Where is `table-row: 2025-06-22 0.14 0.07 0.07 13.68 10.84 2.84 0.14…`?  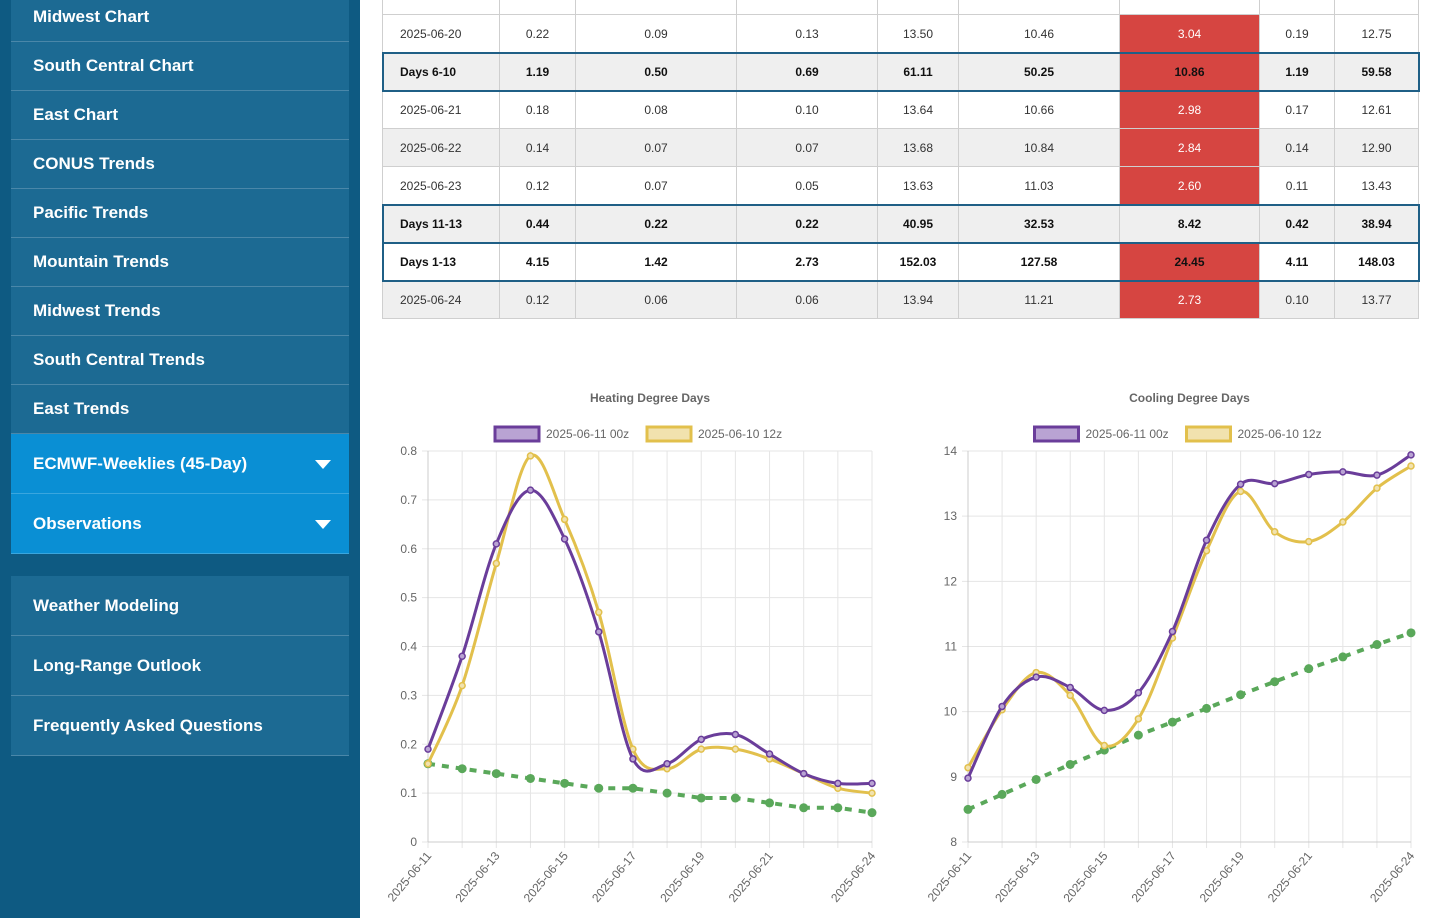 table-row: 2025-06-22 0.14 0.07 0.07 13.68 10.84 2.84 0.14… is located at coordinates (900, 147).